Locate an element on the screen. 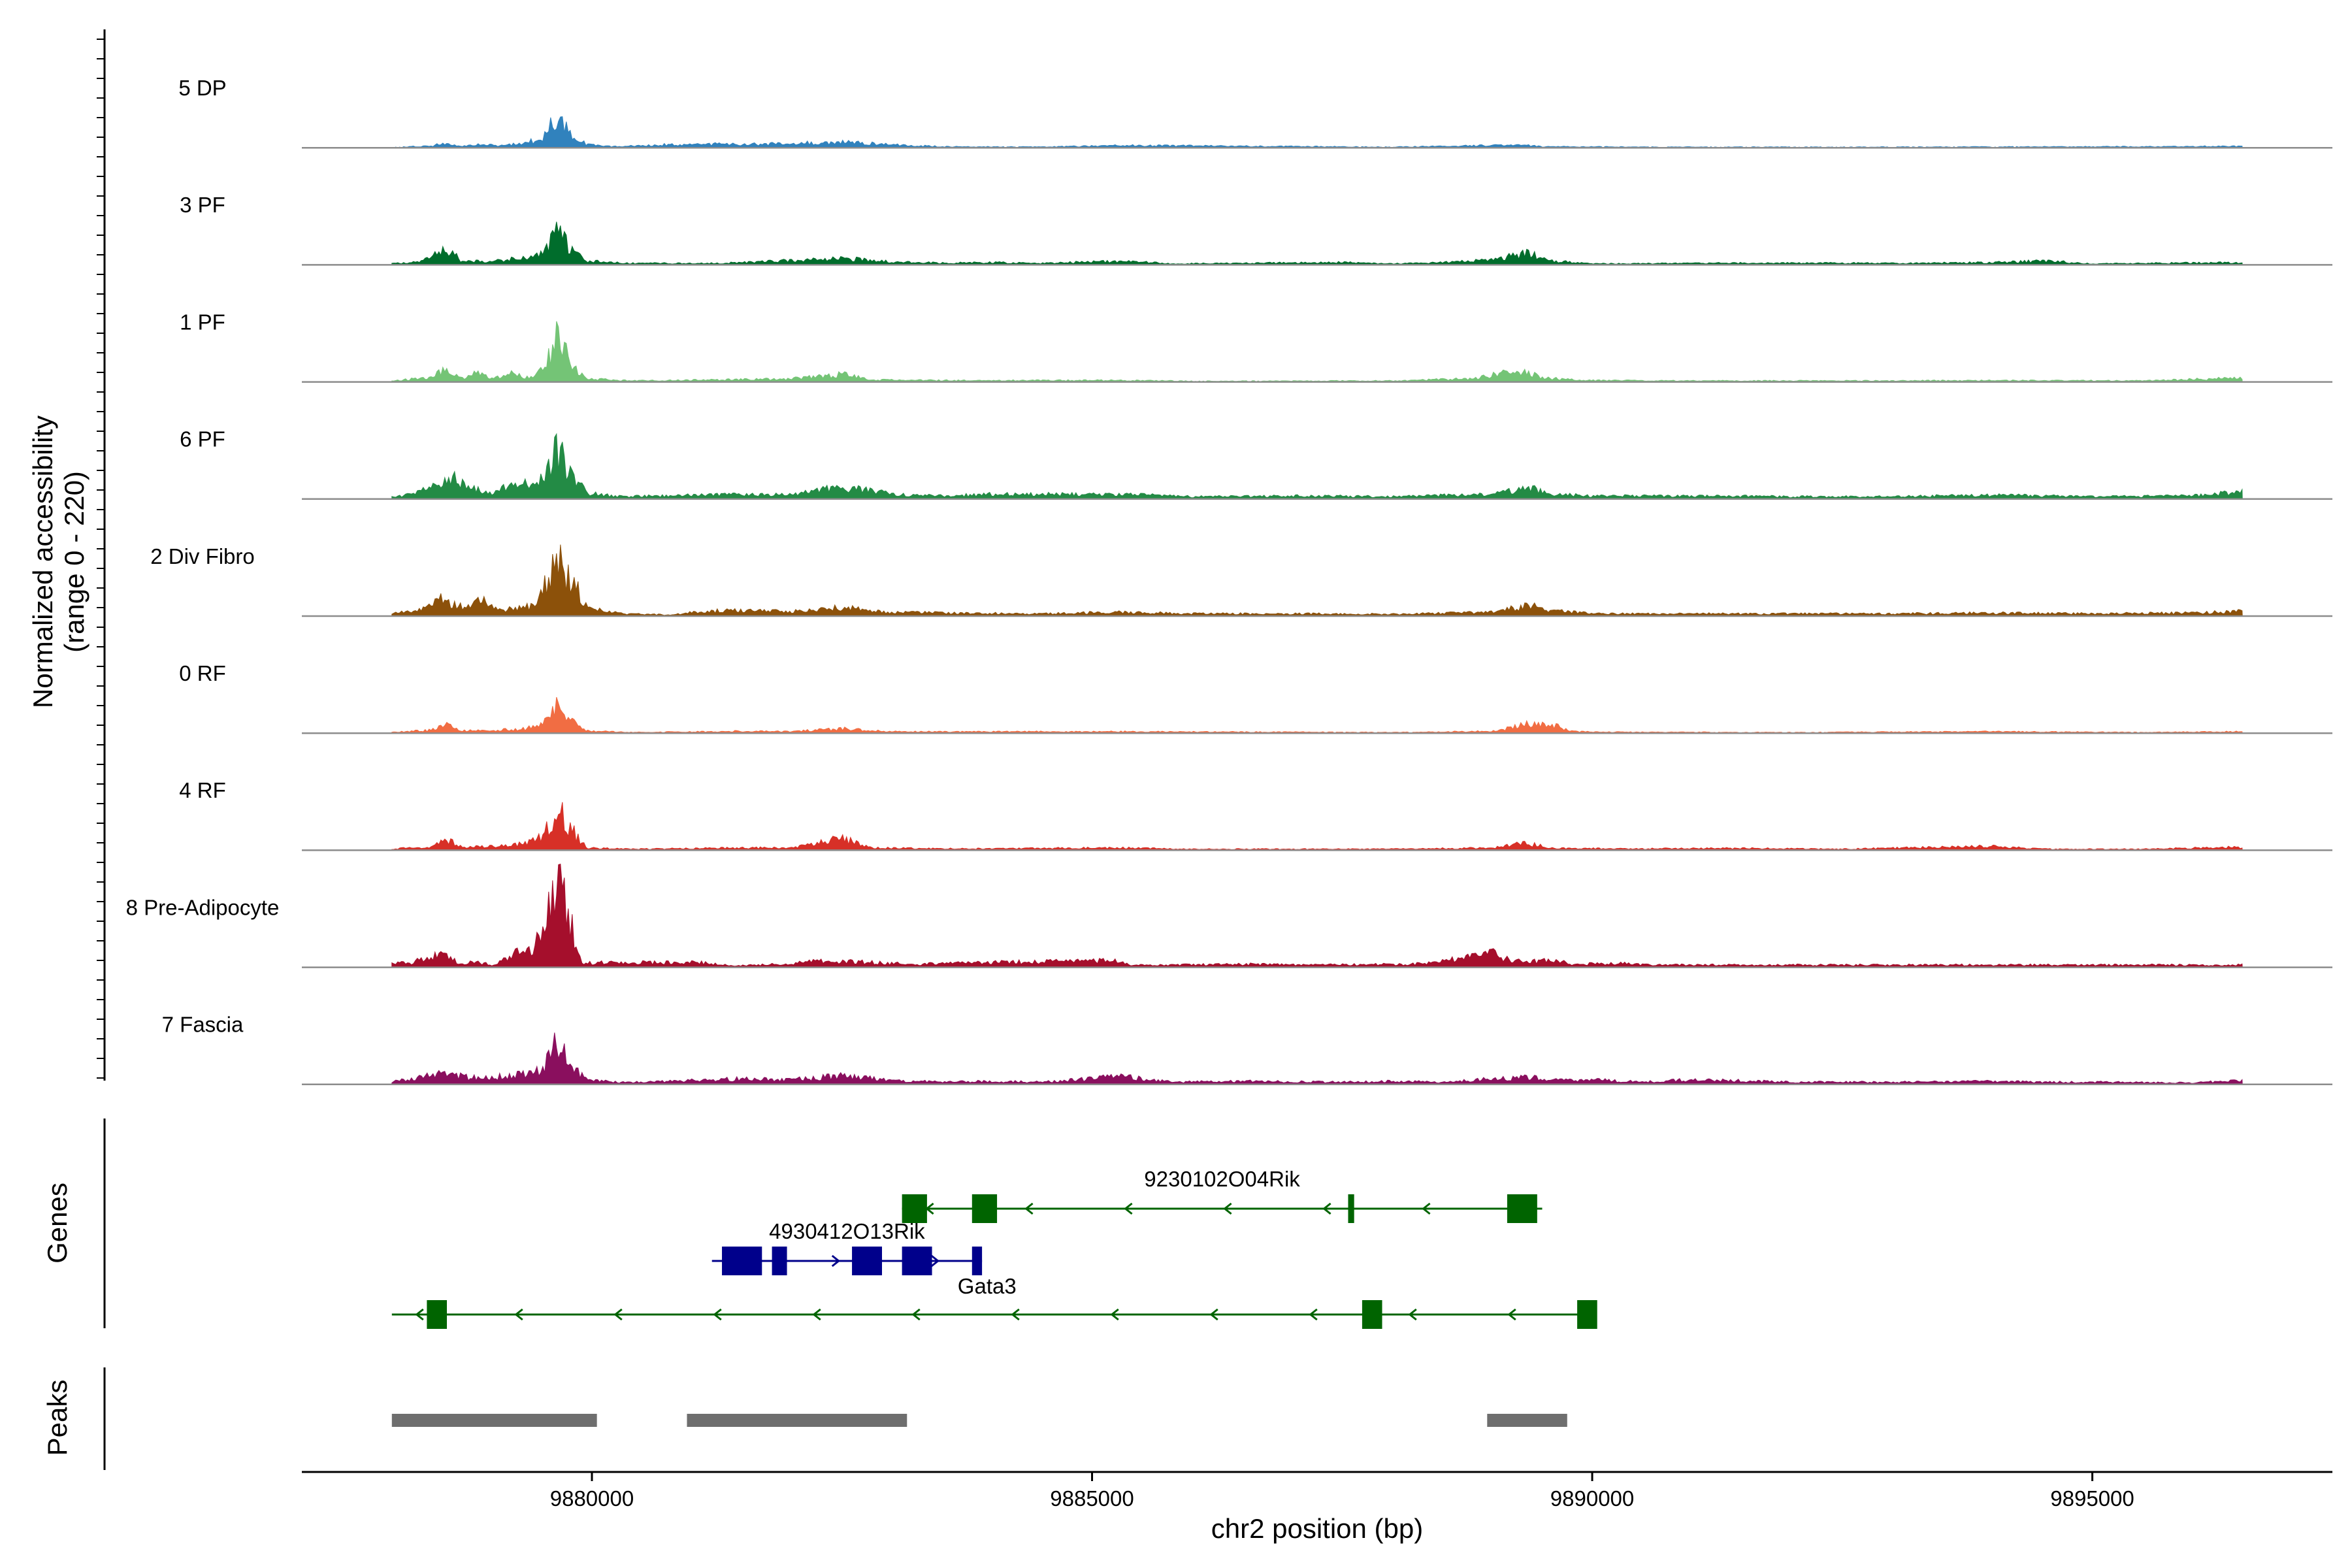  coverage-area-8-pre-adipocyte is located at coordinates (1317, 915).